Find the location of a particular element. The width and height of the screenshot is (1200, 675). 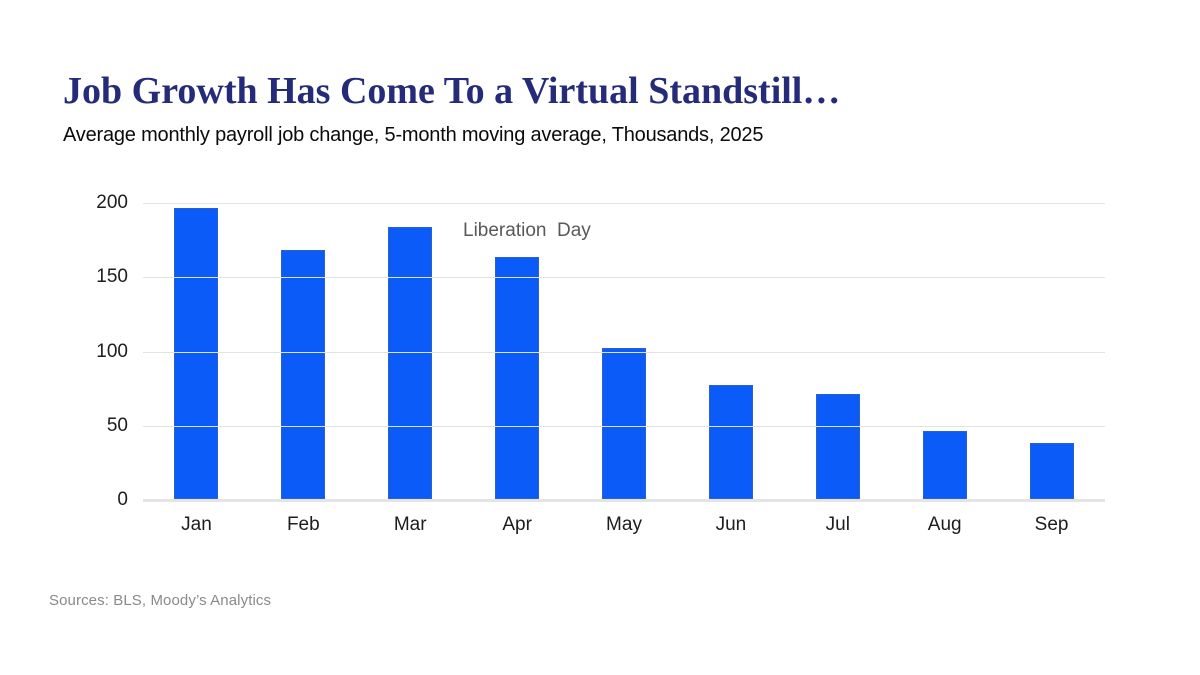

y-axis: 0 50 100 150 200 is located at coordinates (93, 351).